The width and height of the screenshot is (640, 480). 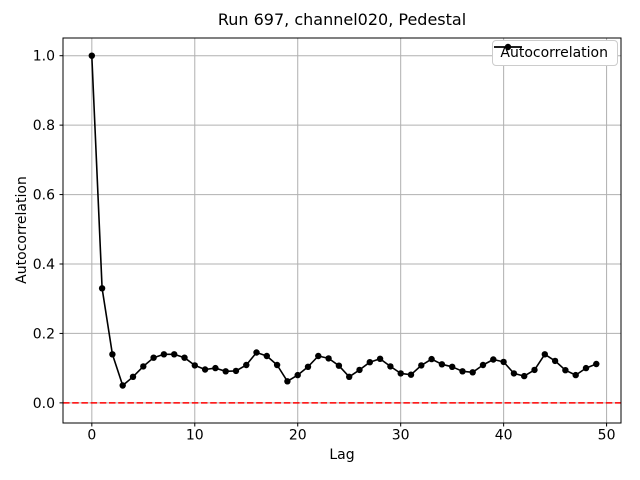 I want to click on legend-line-marker-icon, so click(x=508, y=47).